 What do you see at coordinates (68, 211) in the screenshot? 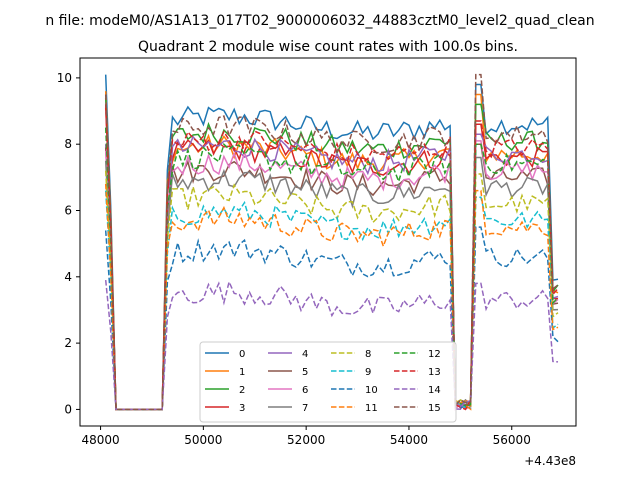
I see `y-tick-label: 6` at bounding box center [68, 211].